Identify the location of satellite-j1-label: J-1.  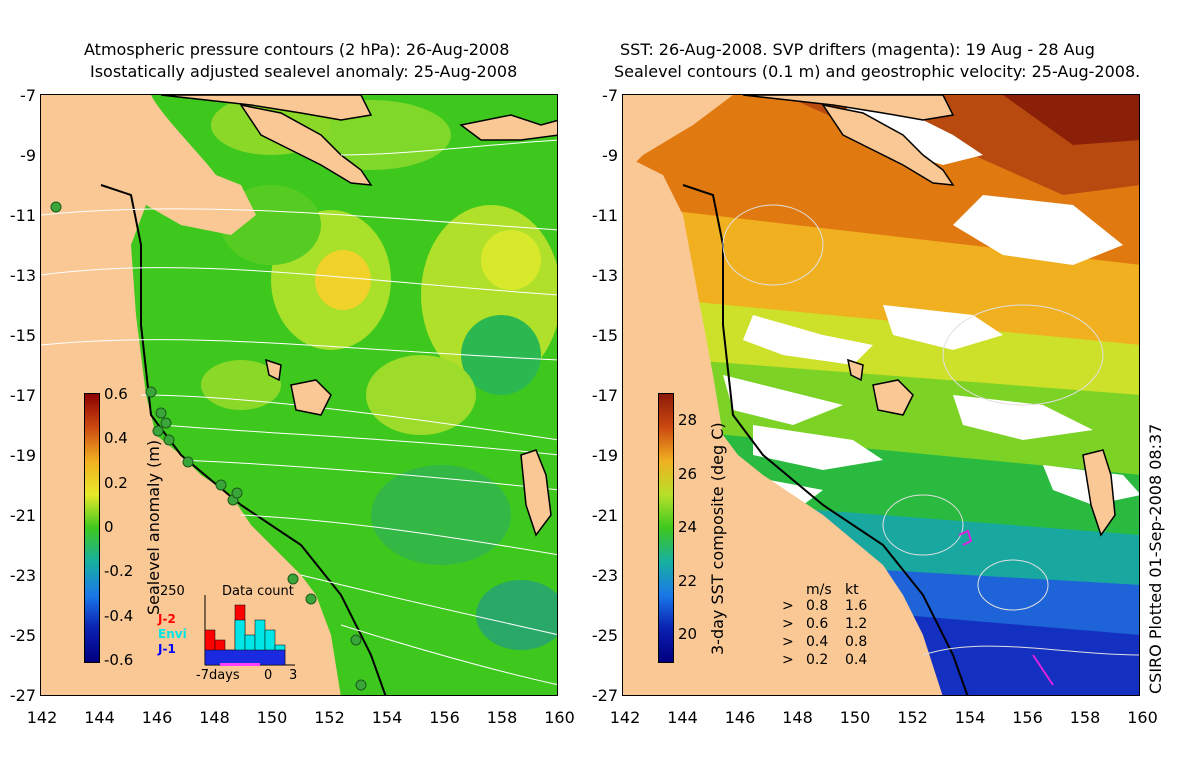
(167, 649).